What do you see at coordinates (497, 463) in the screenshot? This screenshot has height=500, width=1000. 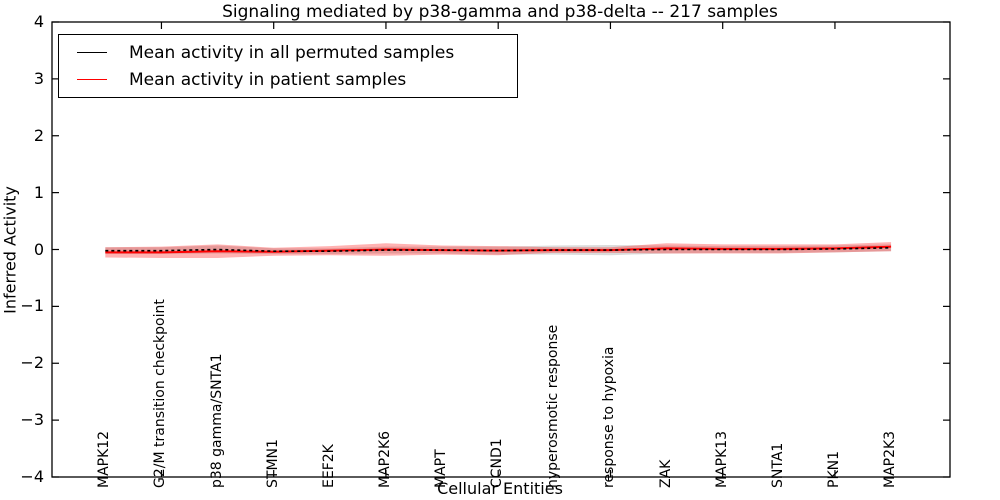 I see `x-category-label: CCND1` at bounding box center [497, 463].